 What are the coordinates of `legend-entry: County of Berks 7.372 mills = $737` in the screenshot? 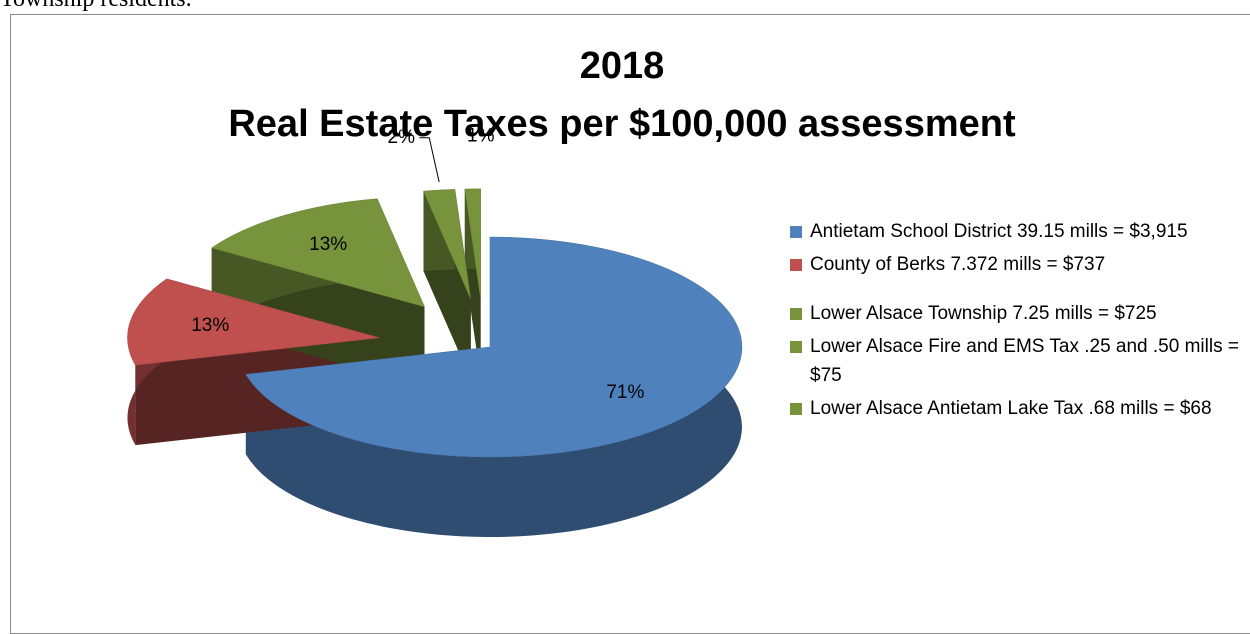 It's located at (1017, 264).